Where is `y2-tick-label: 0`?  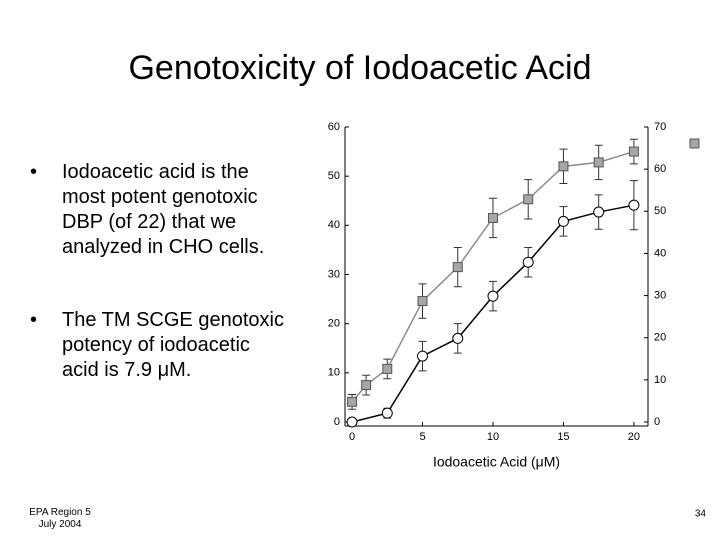 y2-tick-label: 0 is located at coordinates (657, 422).